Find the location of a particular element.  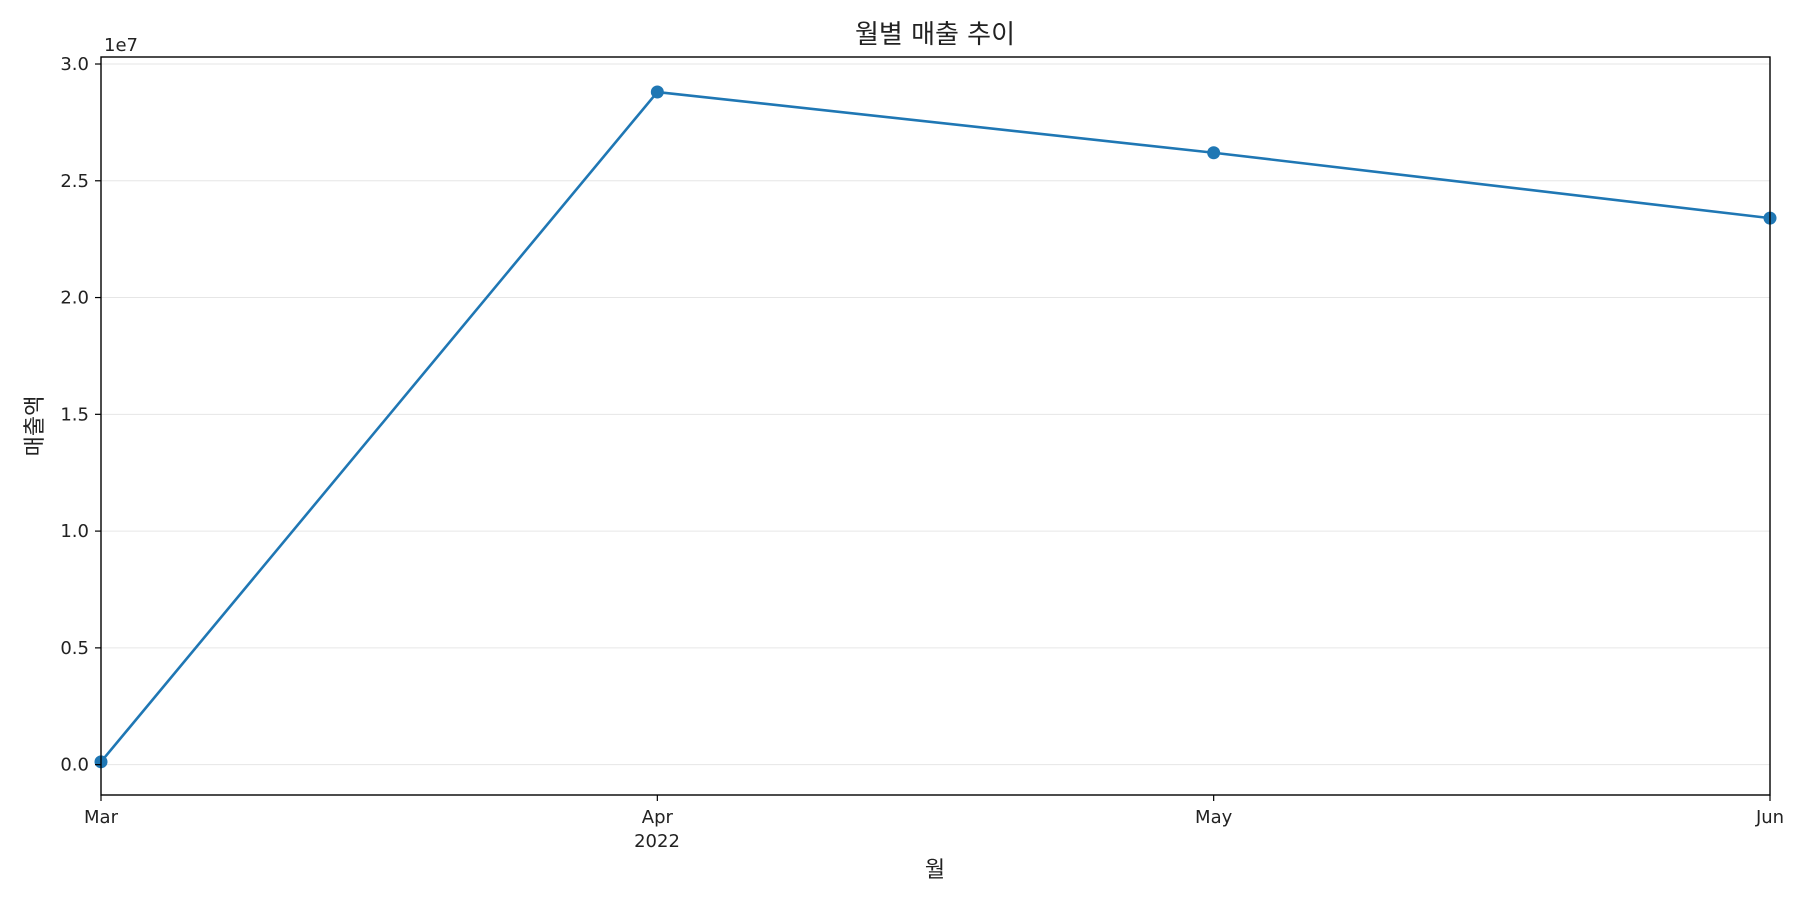

x-tick-label: May is located at coordinates (1214, 817).